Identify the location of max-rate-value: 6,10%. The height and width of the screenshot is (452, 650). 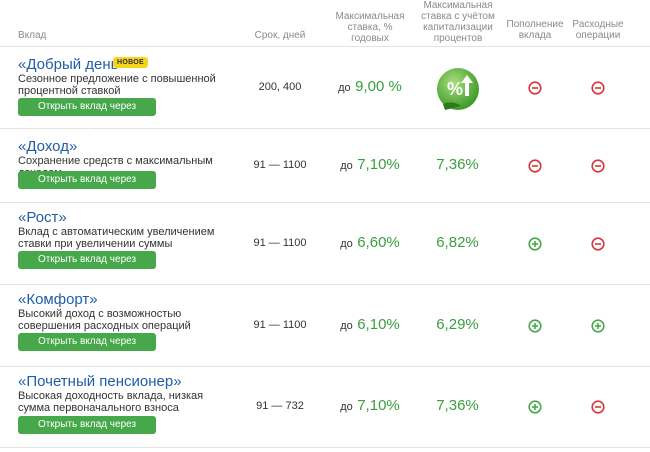
(378, 324).